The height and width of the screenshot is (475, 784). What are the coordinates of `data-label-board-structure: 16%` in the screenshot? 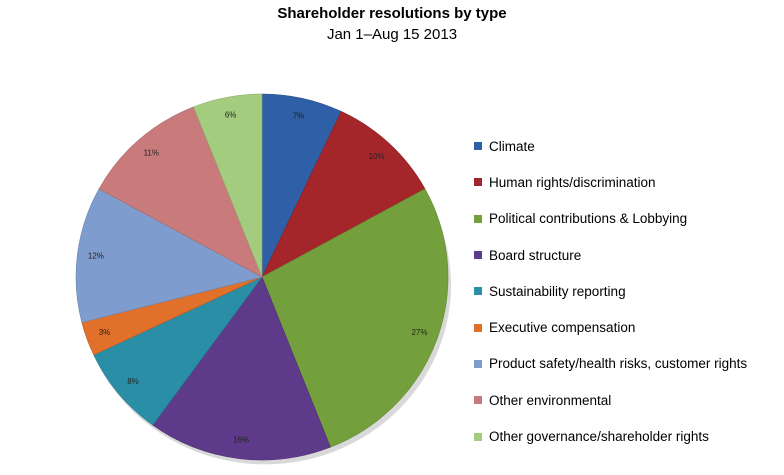 It's located at (241, 440).